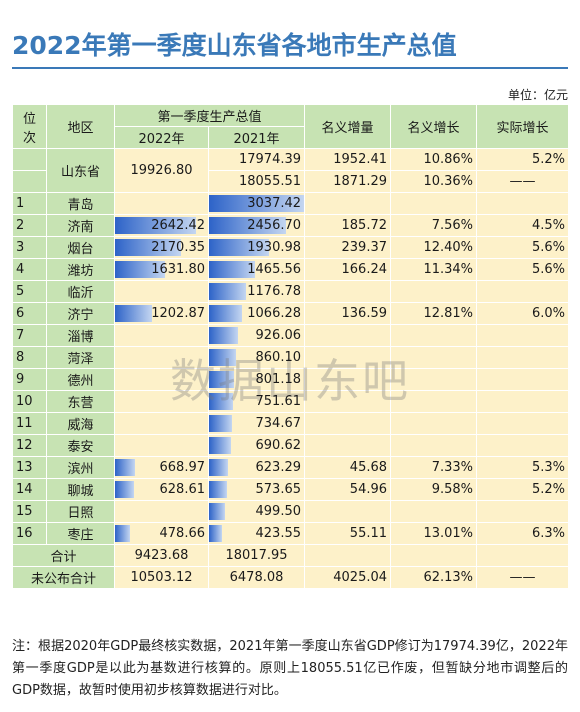 The image size is (580, 712). I want to click on table-row: 10 东营 751.61, so click(291, 401).